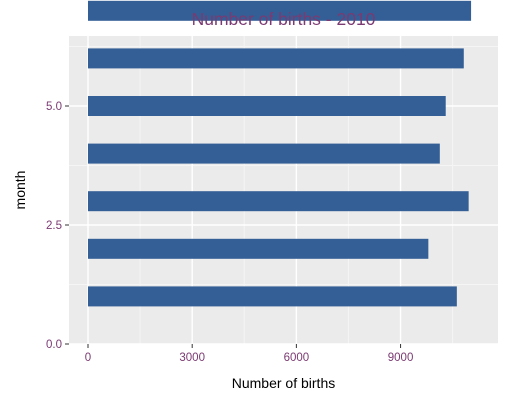 This screenshot has width=507, height=406. I want to click on y-tick-label: 2.5, so click(54, 226).